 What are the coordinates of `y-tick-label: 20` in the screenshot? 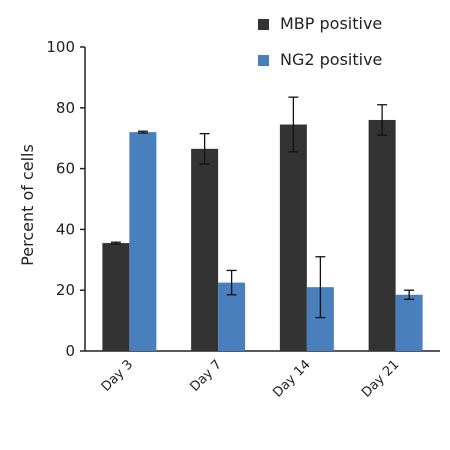 It's located at (65, 290).